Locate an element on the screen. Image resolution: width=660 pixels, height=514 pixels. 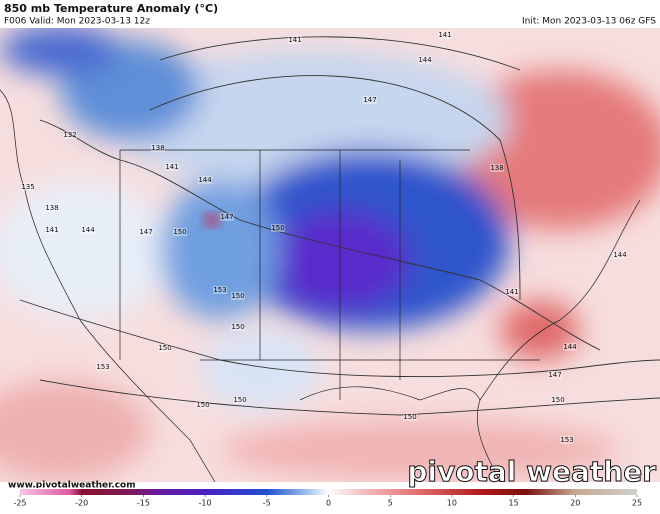
colorbar-tick-label: 10 is located at coordinates (452, 503).